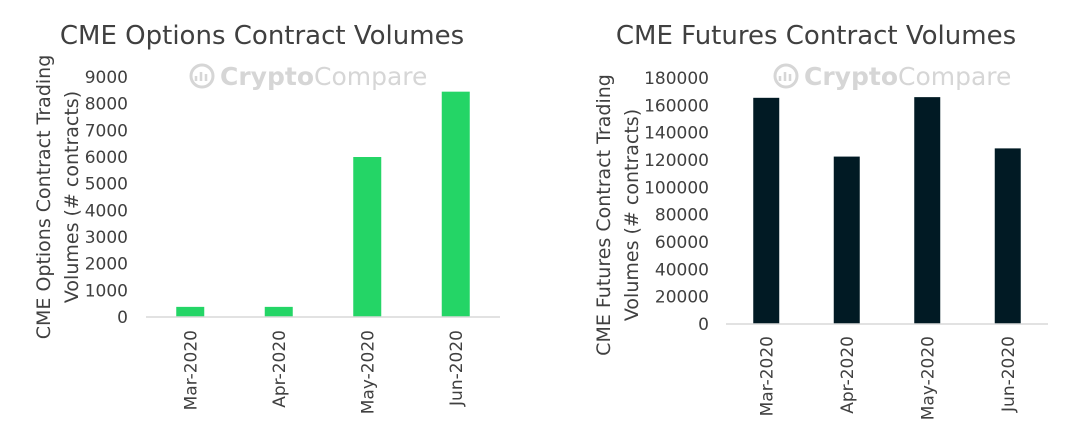  I want to click on y-tick-label: 100000, so click(676, 188).